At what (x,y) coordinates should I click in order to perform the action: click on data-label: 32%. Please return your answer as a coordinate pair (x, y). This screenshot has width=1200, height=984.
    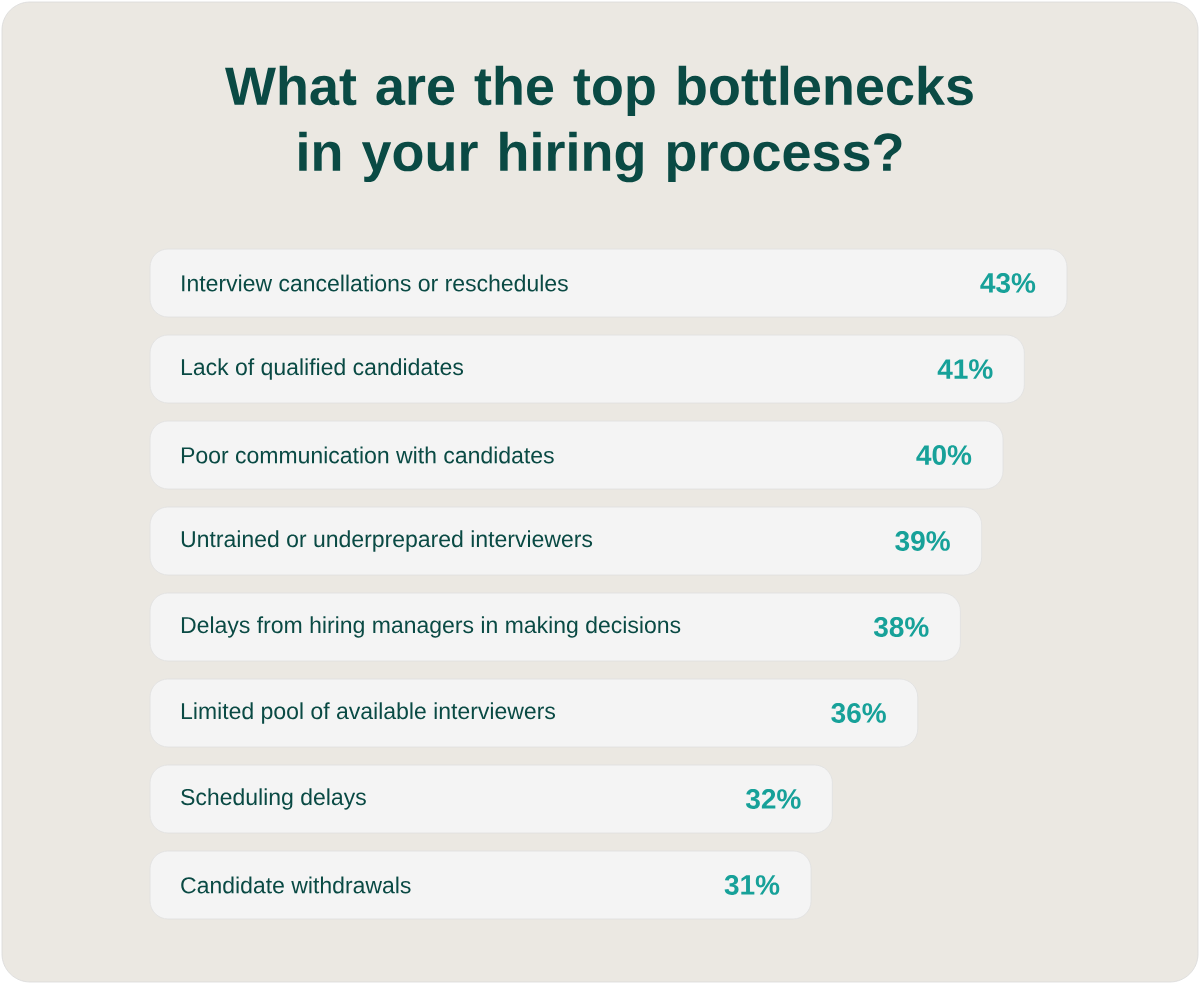
    Looking at the image, I should click on (773, 799).